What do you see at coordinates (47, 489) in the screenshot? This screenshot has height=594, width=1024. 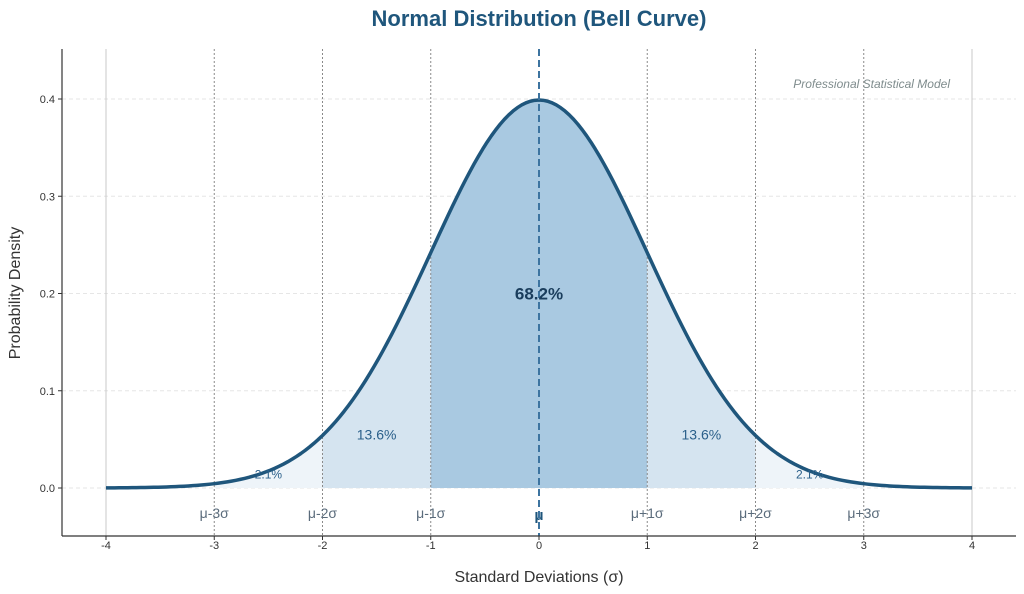 I see `y-tick-label: 0.0` at bounding box center [47, 489].